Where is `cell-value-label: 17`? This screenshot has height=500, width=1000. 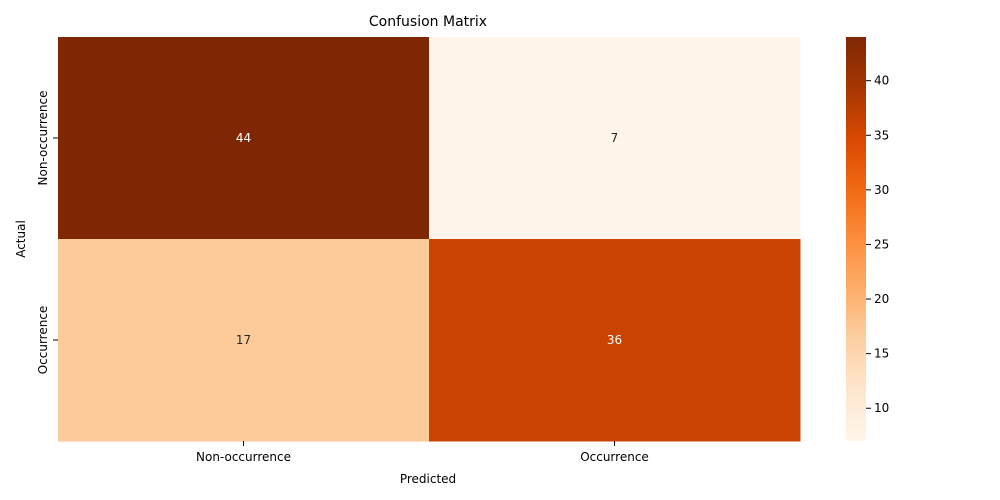
cell-value-label: 17 is located at coordinates (243, 340).